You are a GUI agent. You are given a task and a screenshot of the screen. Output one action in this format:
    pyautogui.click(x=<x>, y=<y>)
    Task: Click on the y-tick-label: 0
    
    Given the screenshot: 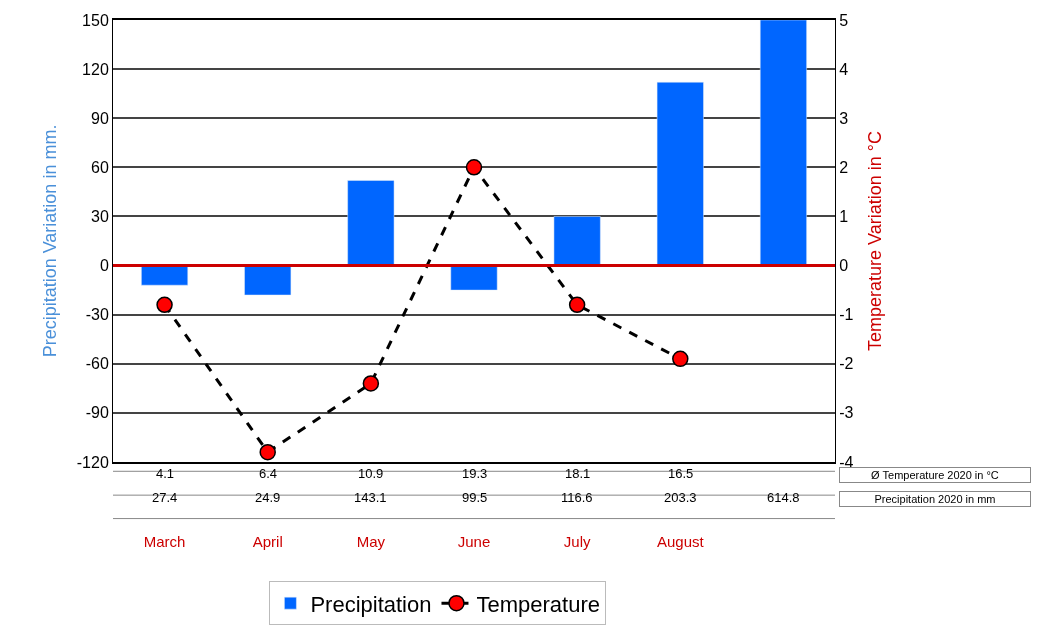 What is the action you would take?
    pyautogui.click(x=104, y=266)
    